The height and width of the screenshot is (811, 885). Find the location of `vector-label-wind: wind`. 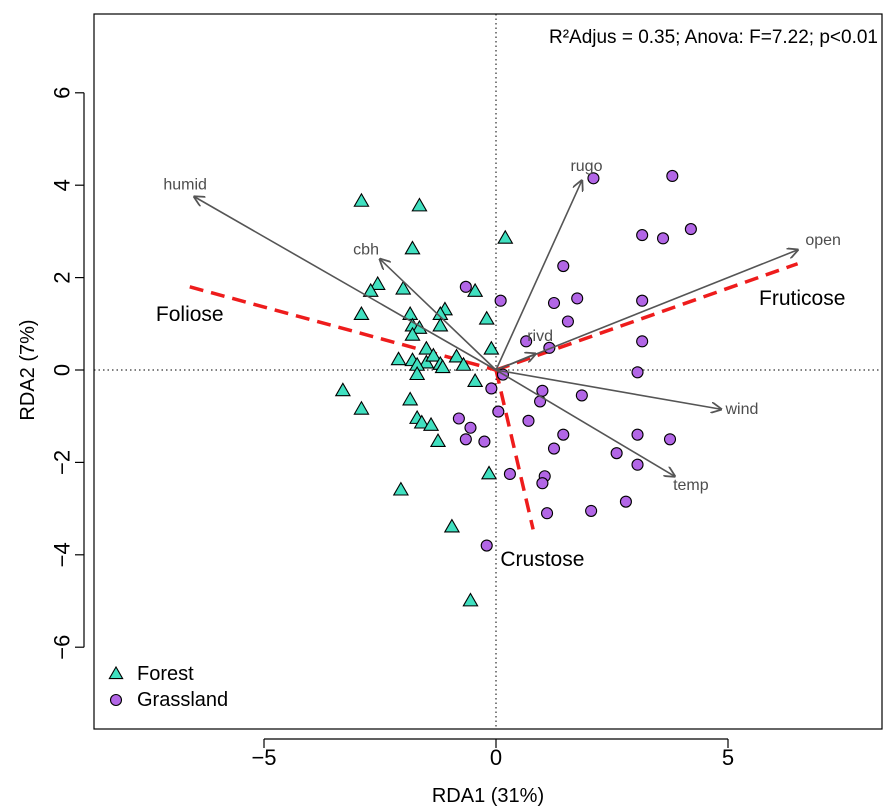

vector-label-wind: wind is located at coordinates (741, 409).